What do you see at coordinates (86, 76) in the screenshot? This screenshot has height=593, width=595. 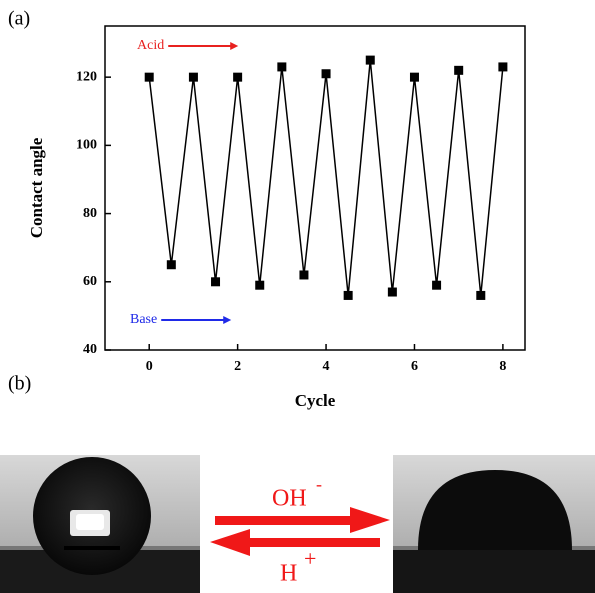 I see `y-tick-label: 120` at bounding box center [86, 76].